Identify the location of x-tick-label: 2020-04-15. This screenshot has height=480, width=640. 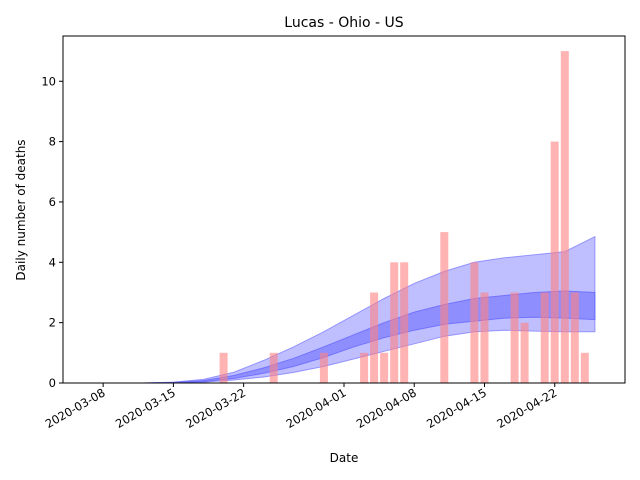
(456, 408).